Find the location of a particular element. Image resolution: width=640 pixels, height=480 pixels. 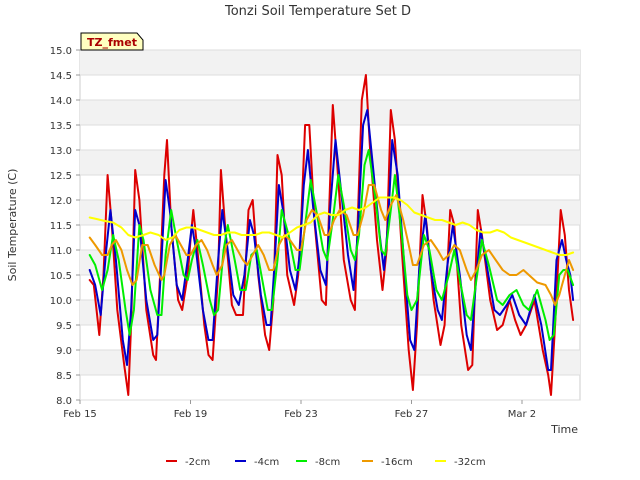

y-tick-label: 14.5 is located at coordinates (61, 76).